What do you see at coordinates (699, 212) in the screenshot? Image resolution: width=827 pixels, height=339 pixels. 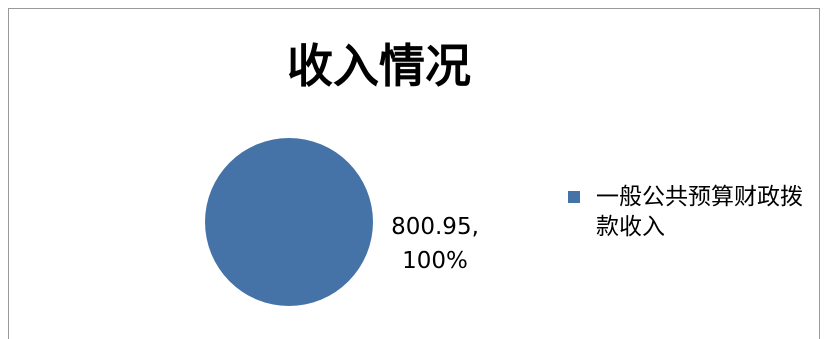 I see `legend-label: 一般公共预算财政拨款收入` at bounding box center [699, 212].